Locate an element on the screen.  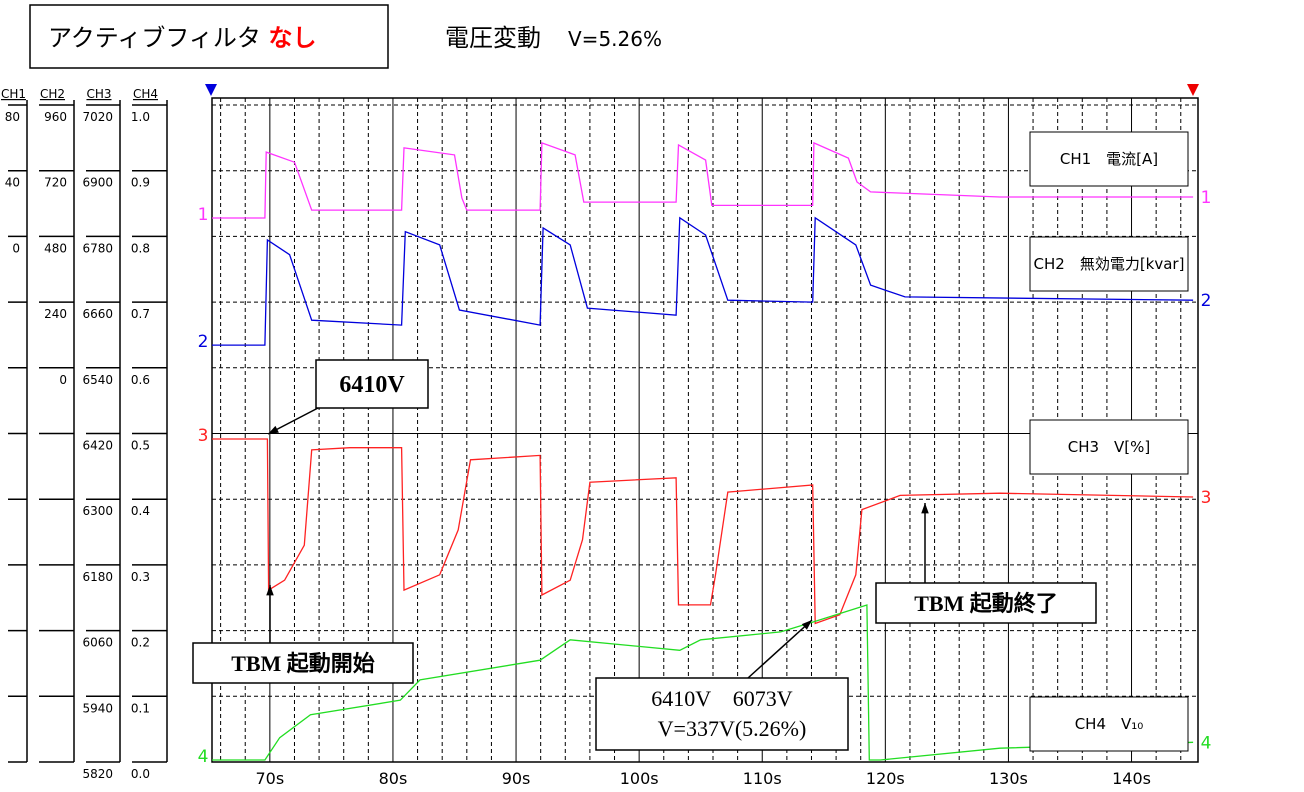
y-tick-label: 0.3 is located at coordinates (140, 577).